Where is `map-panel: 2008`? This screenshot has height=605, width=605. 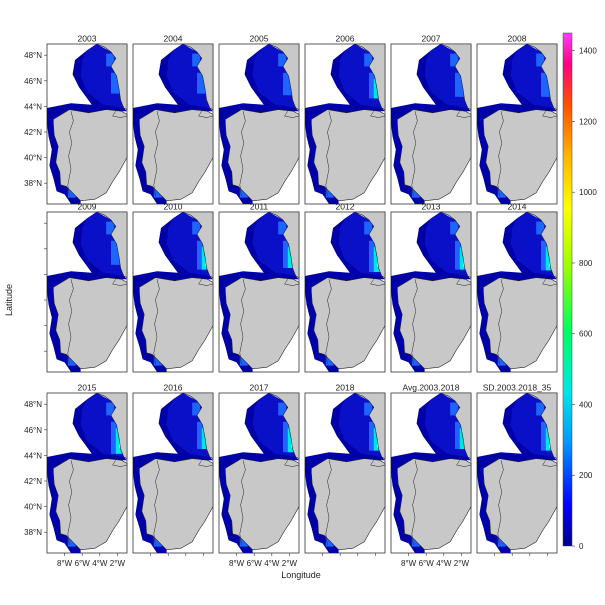 map-panel: 2008 is located at coordinates (517, 119).